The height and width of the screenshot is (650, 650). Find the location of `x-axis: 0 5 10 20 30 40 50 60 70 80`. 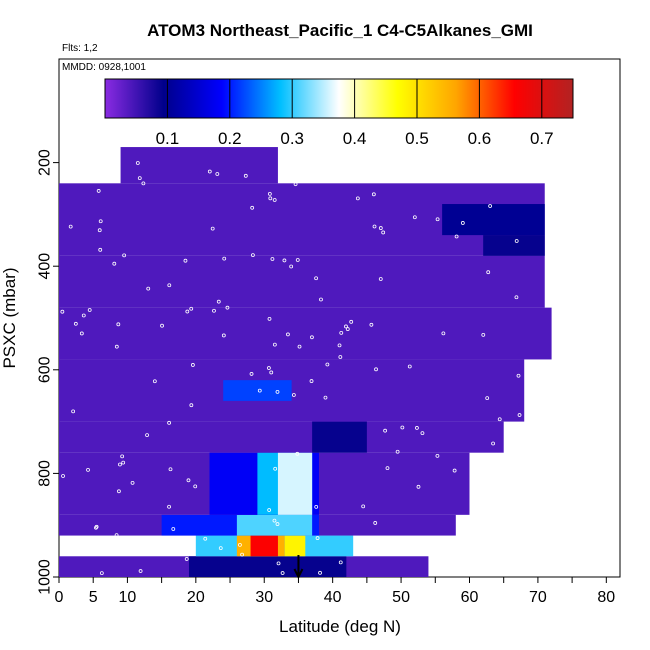

x-axis: 0 5 10 20 30 40 50 60 70 80 is located at coordinates (335, 591).